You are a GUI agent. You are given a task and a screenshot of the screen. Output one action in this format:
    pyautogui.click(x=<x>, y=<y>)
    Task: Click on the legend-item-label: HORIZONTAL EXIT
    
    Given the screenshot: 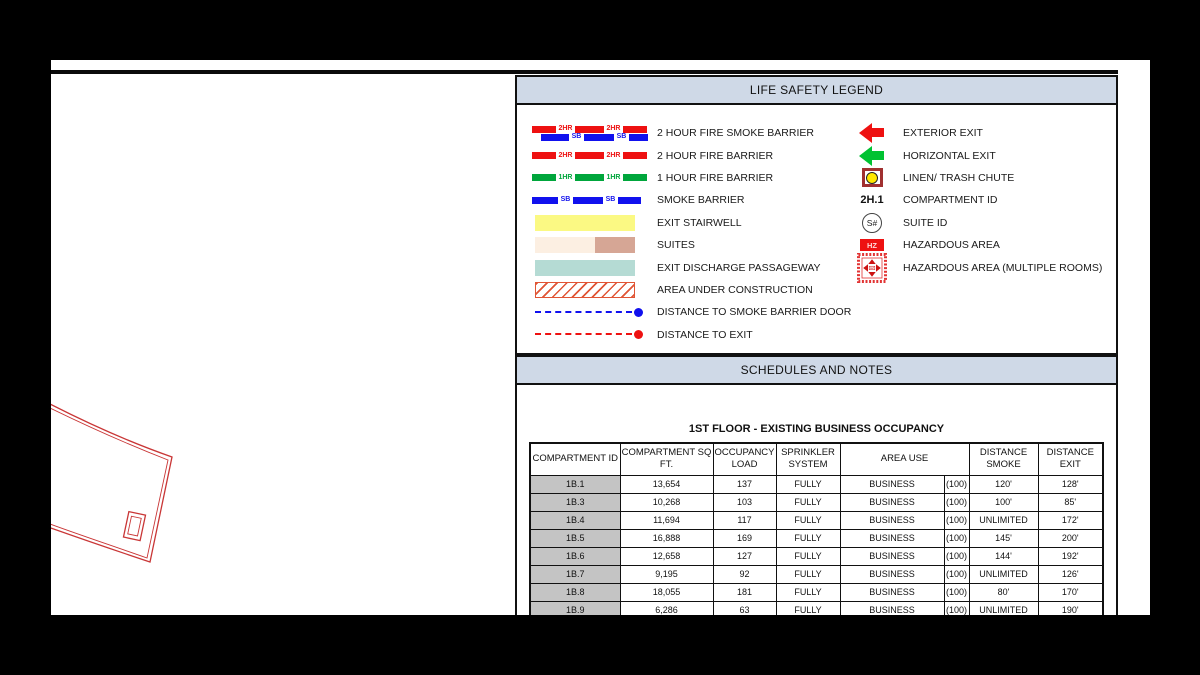 What is the action you would take?
    pyautogui.click(x=949, y=155)
    